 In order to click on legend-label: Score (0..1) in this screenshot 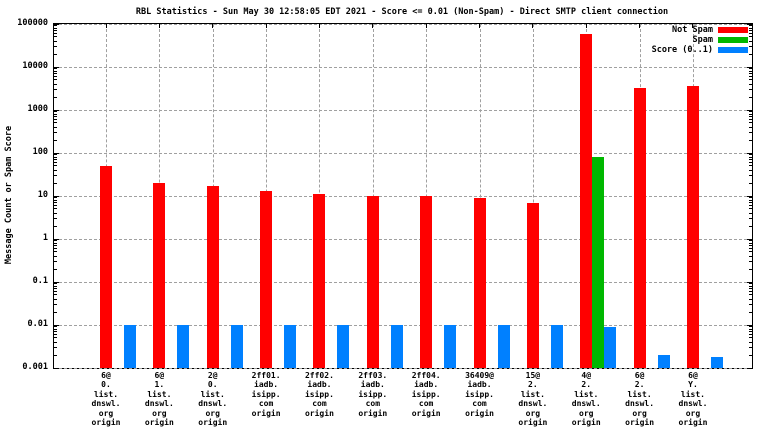, I will do `click(682, 50)`.